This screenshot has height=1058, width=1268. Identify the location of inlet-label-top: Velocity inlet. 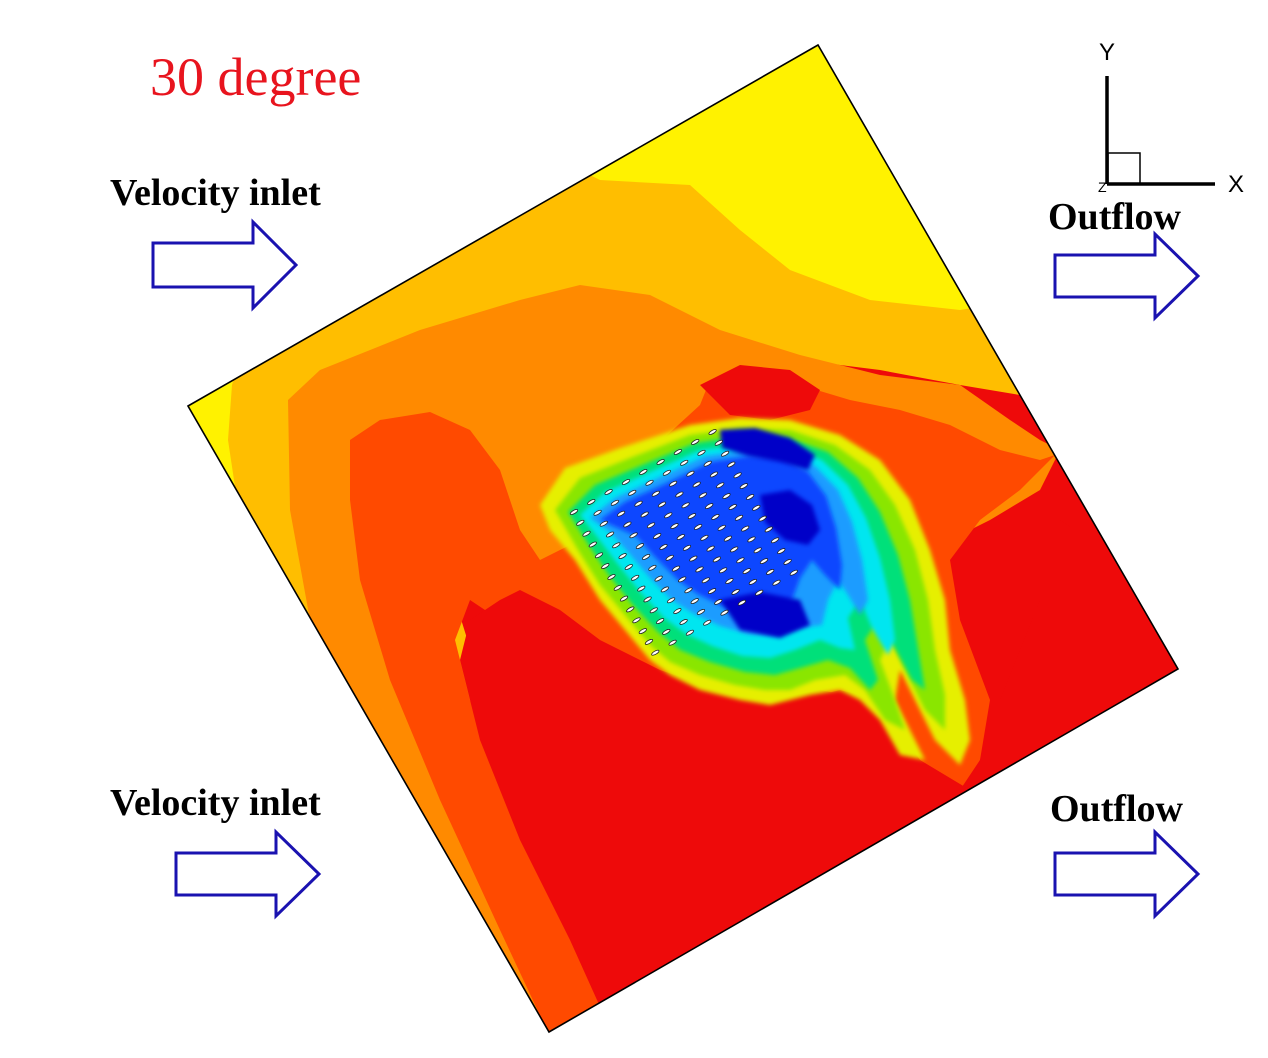
(215, 193).